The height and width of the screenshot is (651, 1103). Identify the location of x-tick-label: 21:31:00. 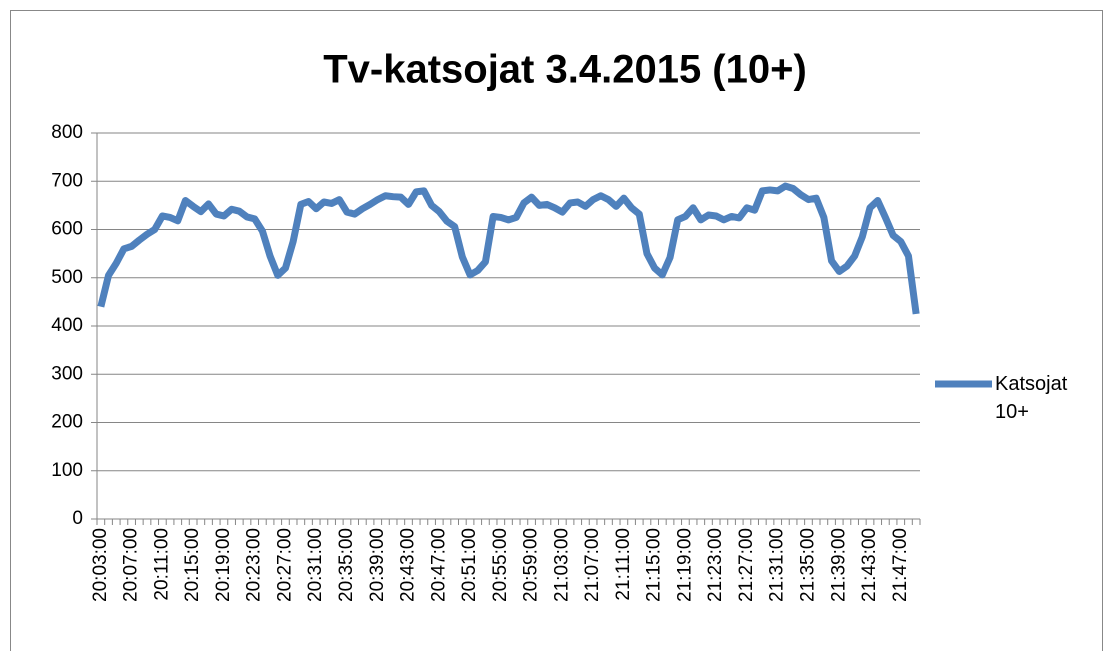
(777, 565).